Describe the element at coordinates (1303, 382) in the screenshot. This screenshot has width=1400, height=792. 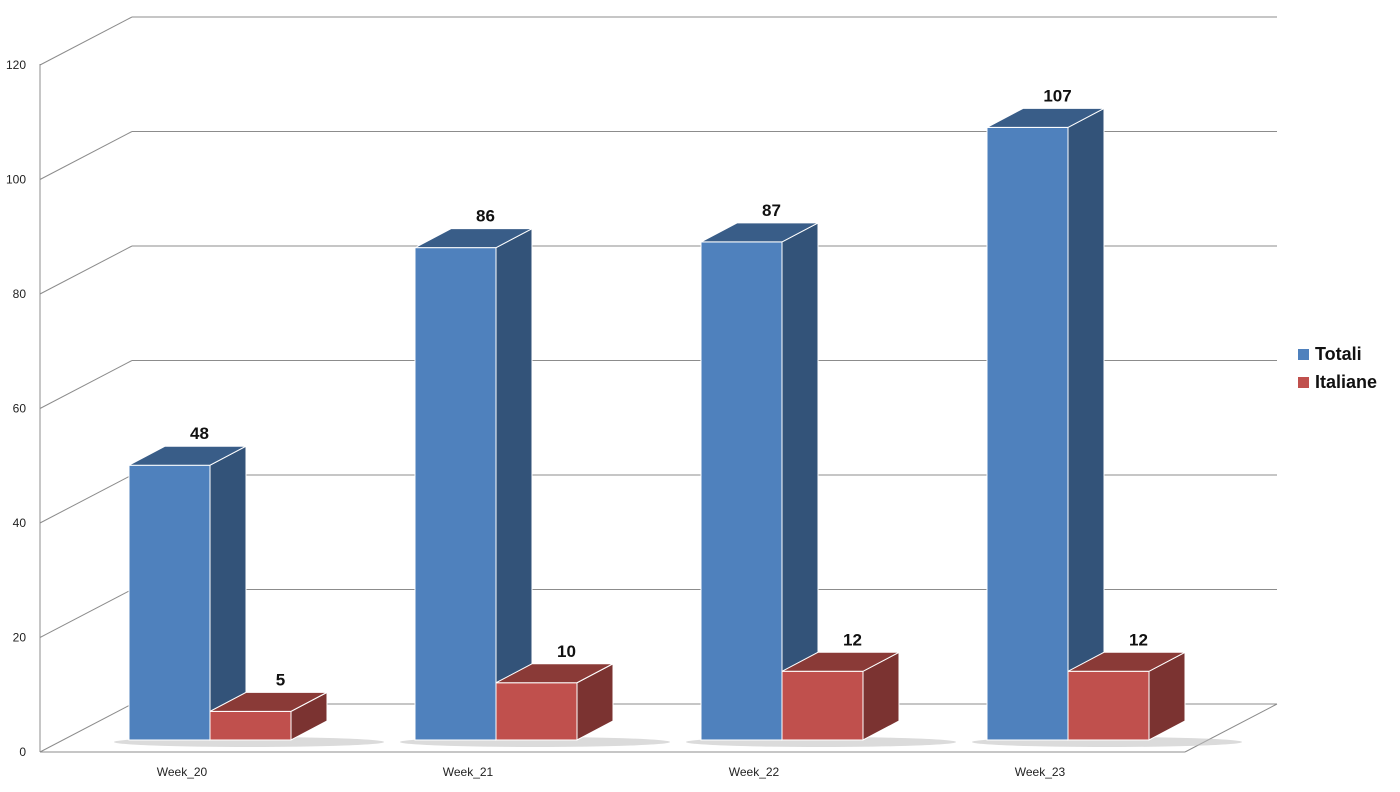
I see `legend-swatch-italiane` at that location.